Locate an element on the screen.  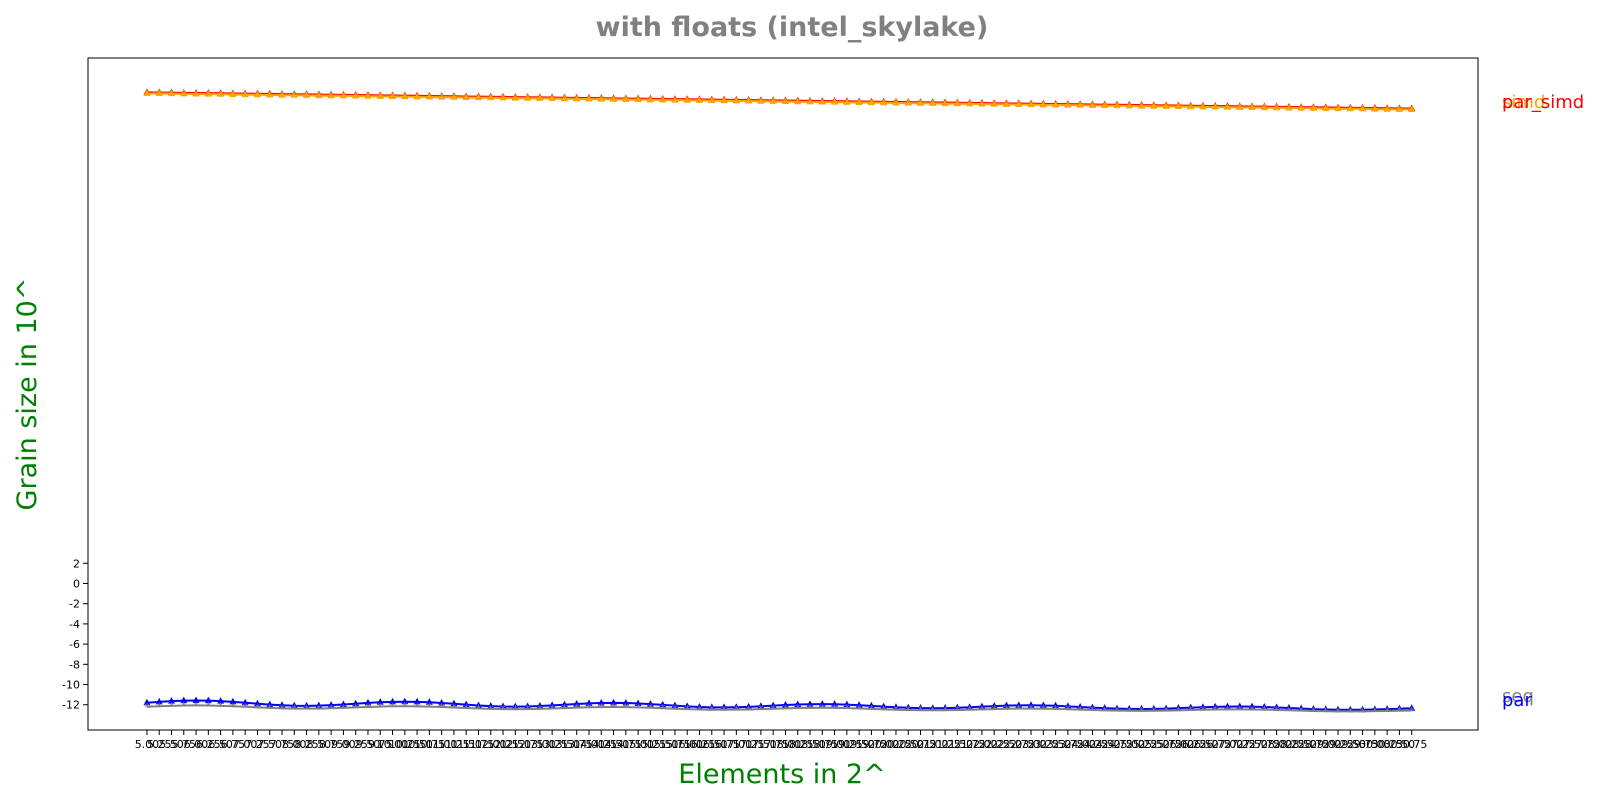
x-tick-label: 29.50 is located at coordinates (1351, 744).